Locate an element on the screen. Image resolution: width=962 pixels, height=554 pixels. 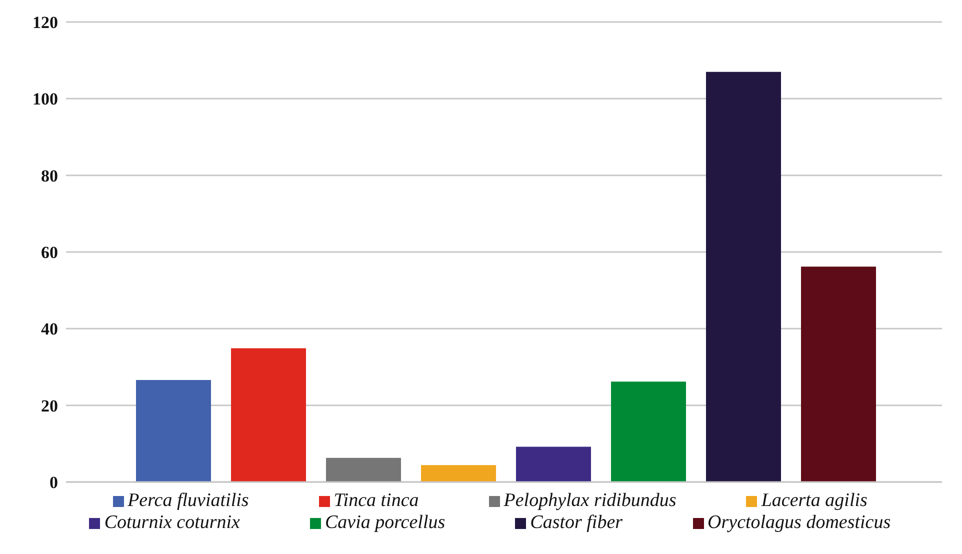
y-tick-label: 100 is located at coordinates (45, 99).